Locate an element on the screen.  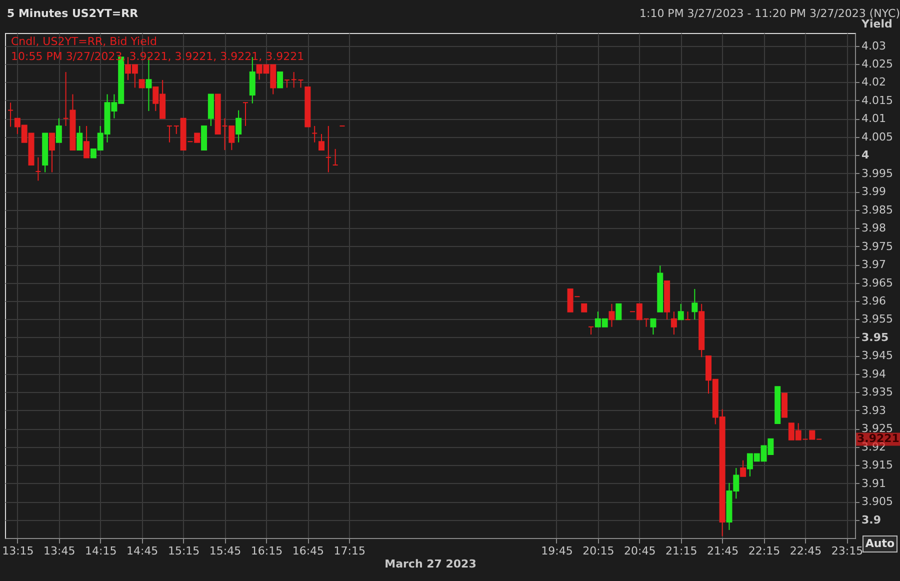
y-tick-label: 3.905 is located at coordinates (877, 501).